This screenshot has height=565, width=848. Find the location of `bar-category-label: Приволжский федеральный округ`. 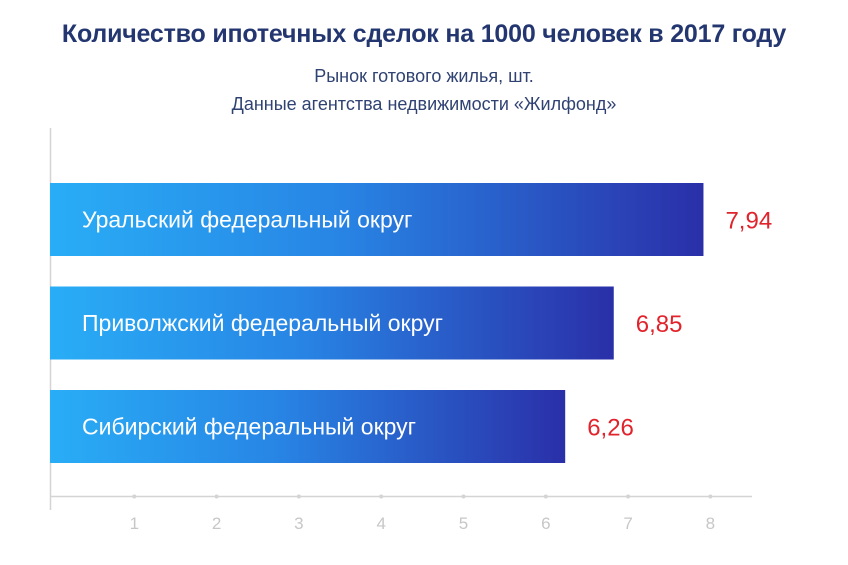

bar-category-label: Приволжский федеральный округ is located at coordinates (262, 323).